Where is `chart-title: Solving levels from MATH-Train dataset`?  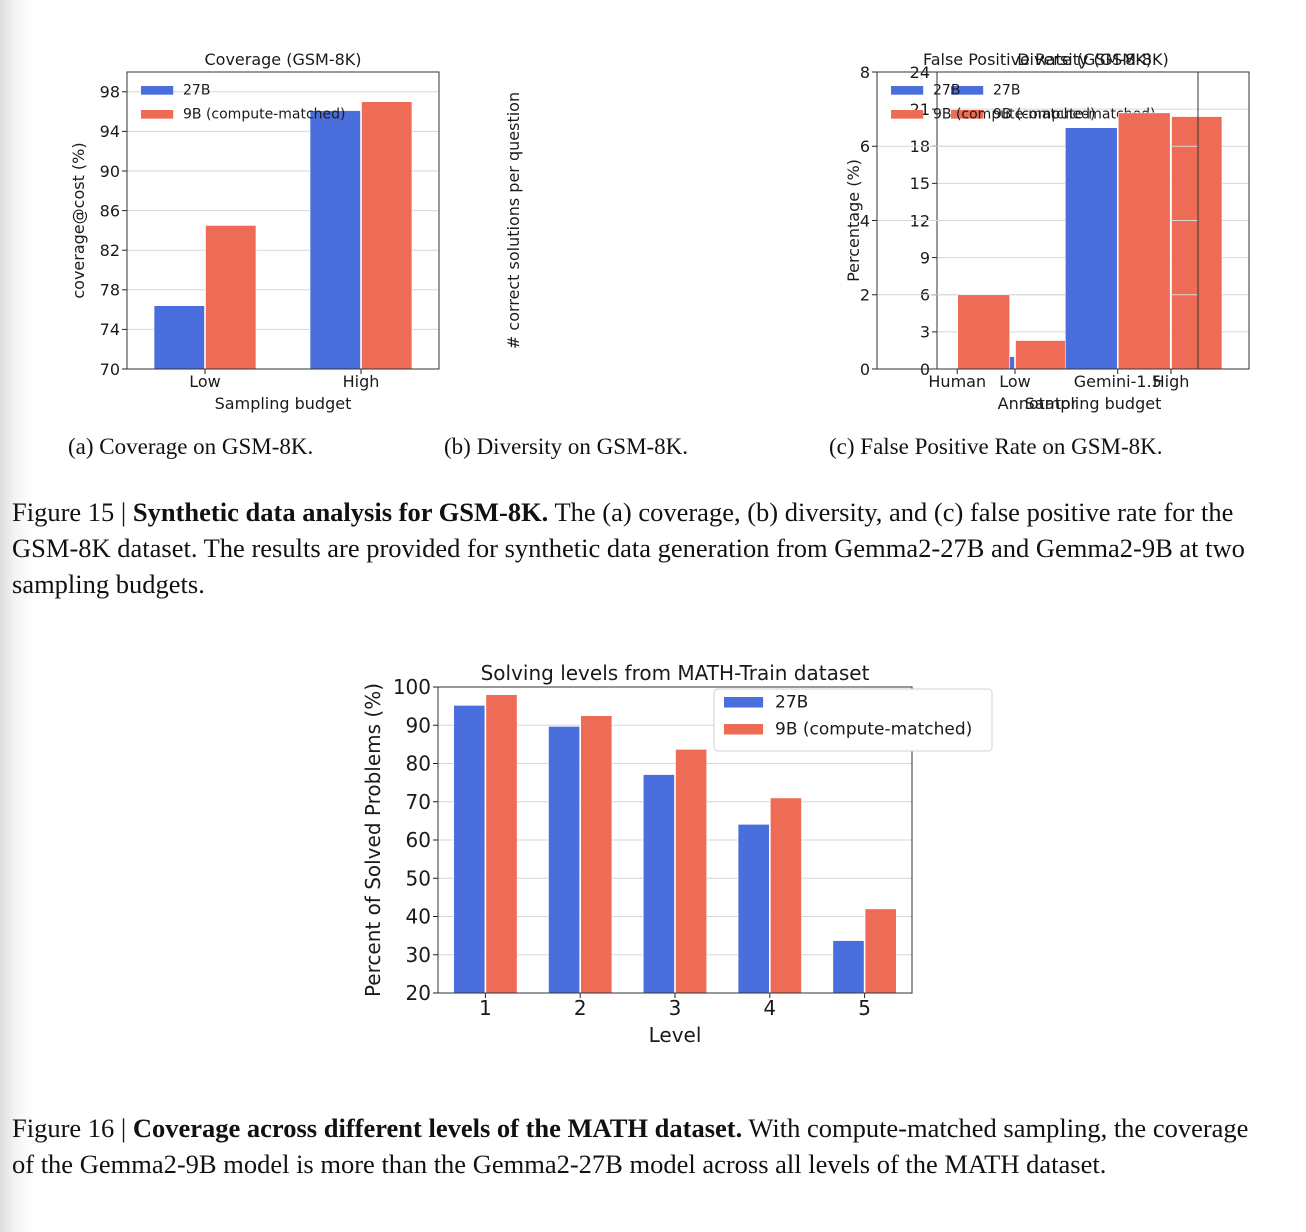 chart-title: Solving levels from MATH-Train dataset is located at coordinates (675, 673).